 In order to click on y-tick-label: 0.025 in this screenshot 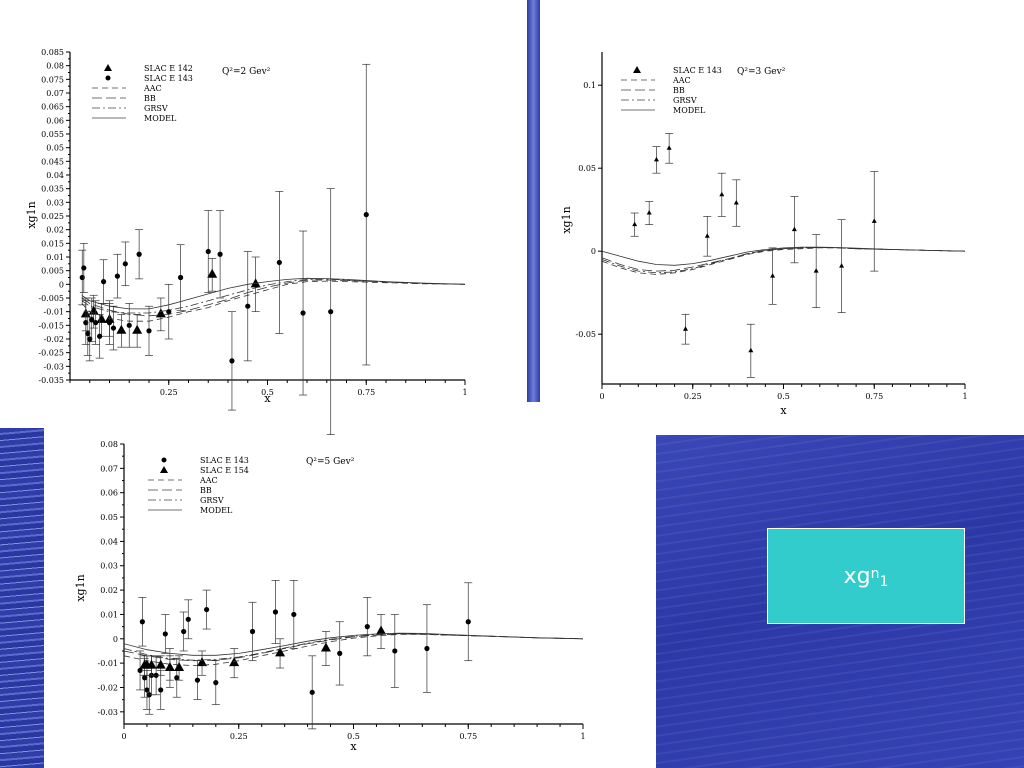, I will do `click(52, 216)`.